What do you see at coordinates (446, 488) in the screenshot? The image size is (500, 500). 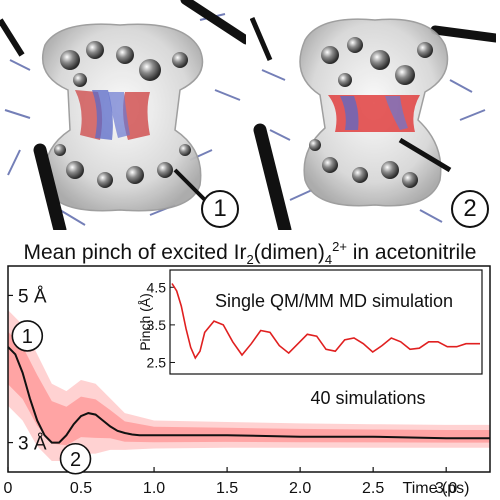 I see `x-tick-label: 3.0` at bounding box center [446, 488].